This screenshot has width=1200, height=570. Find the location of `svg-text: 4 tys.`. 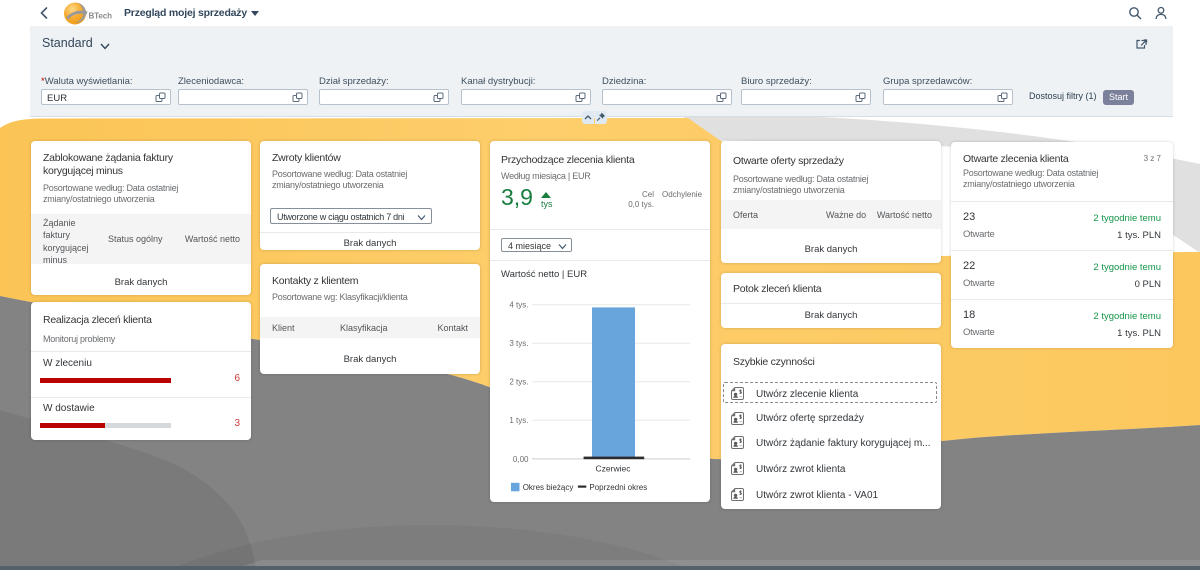

svg-text: 4 tys. is located at coordinates (518, 305).